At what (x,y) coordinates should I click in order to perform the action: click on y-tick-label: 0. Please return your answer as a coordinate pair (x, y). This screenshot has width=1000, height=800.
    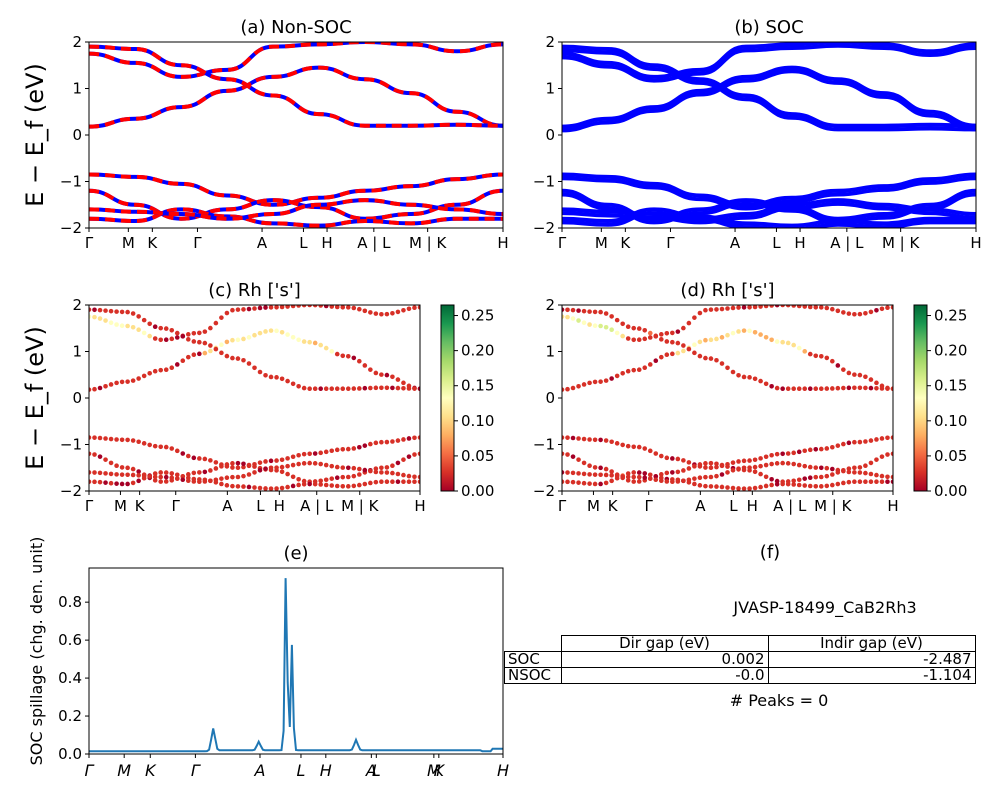
    Looking at the image, I should click on (77, 135).